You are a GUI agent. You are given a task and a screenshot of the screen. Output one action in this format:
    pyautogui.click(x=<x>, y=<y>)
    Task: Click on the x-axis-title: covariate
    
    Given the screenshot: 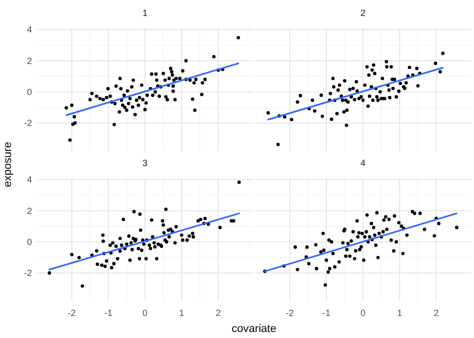 What is the action you would take?
    pyautogui.click(x=254, y=329)
    